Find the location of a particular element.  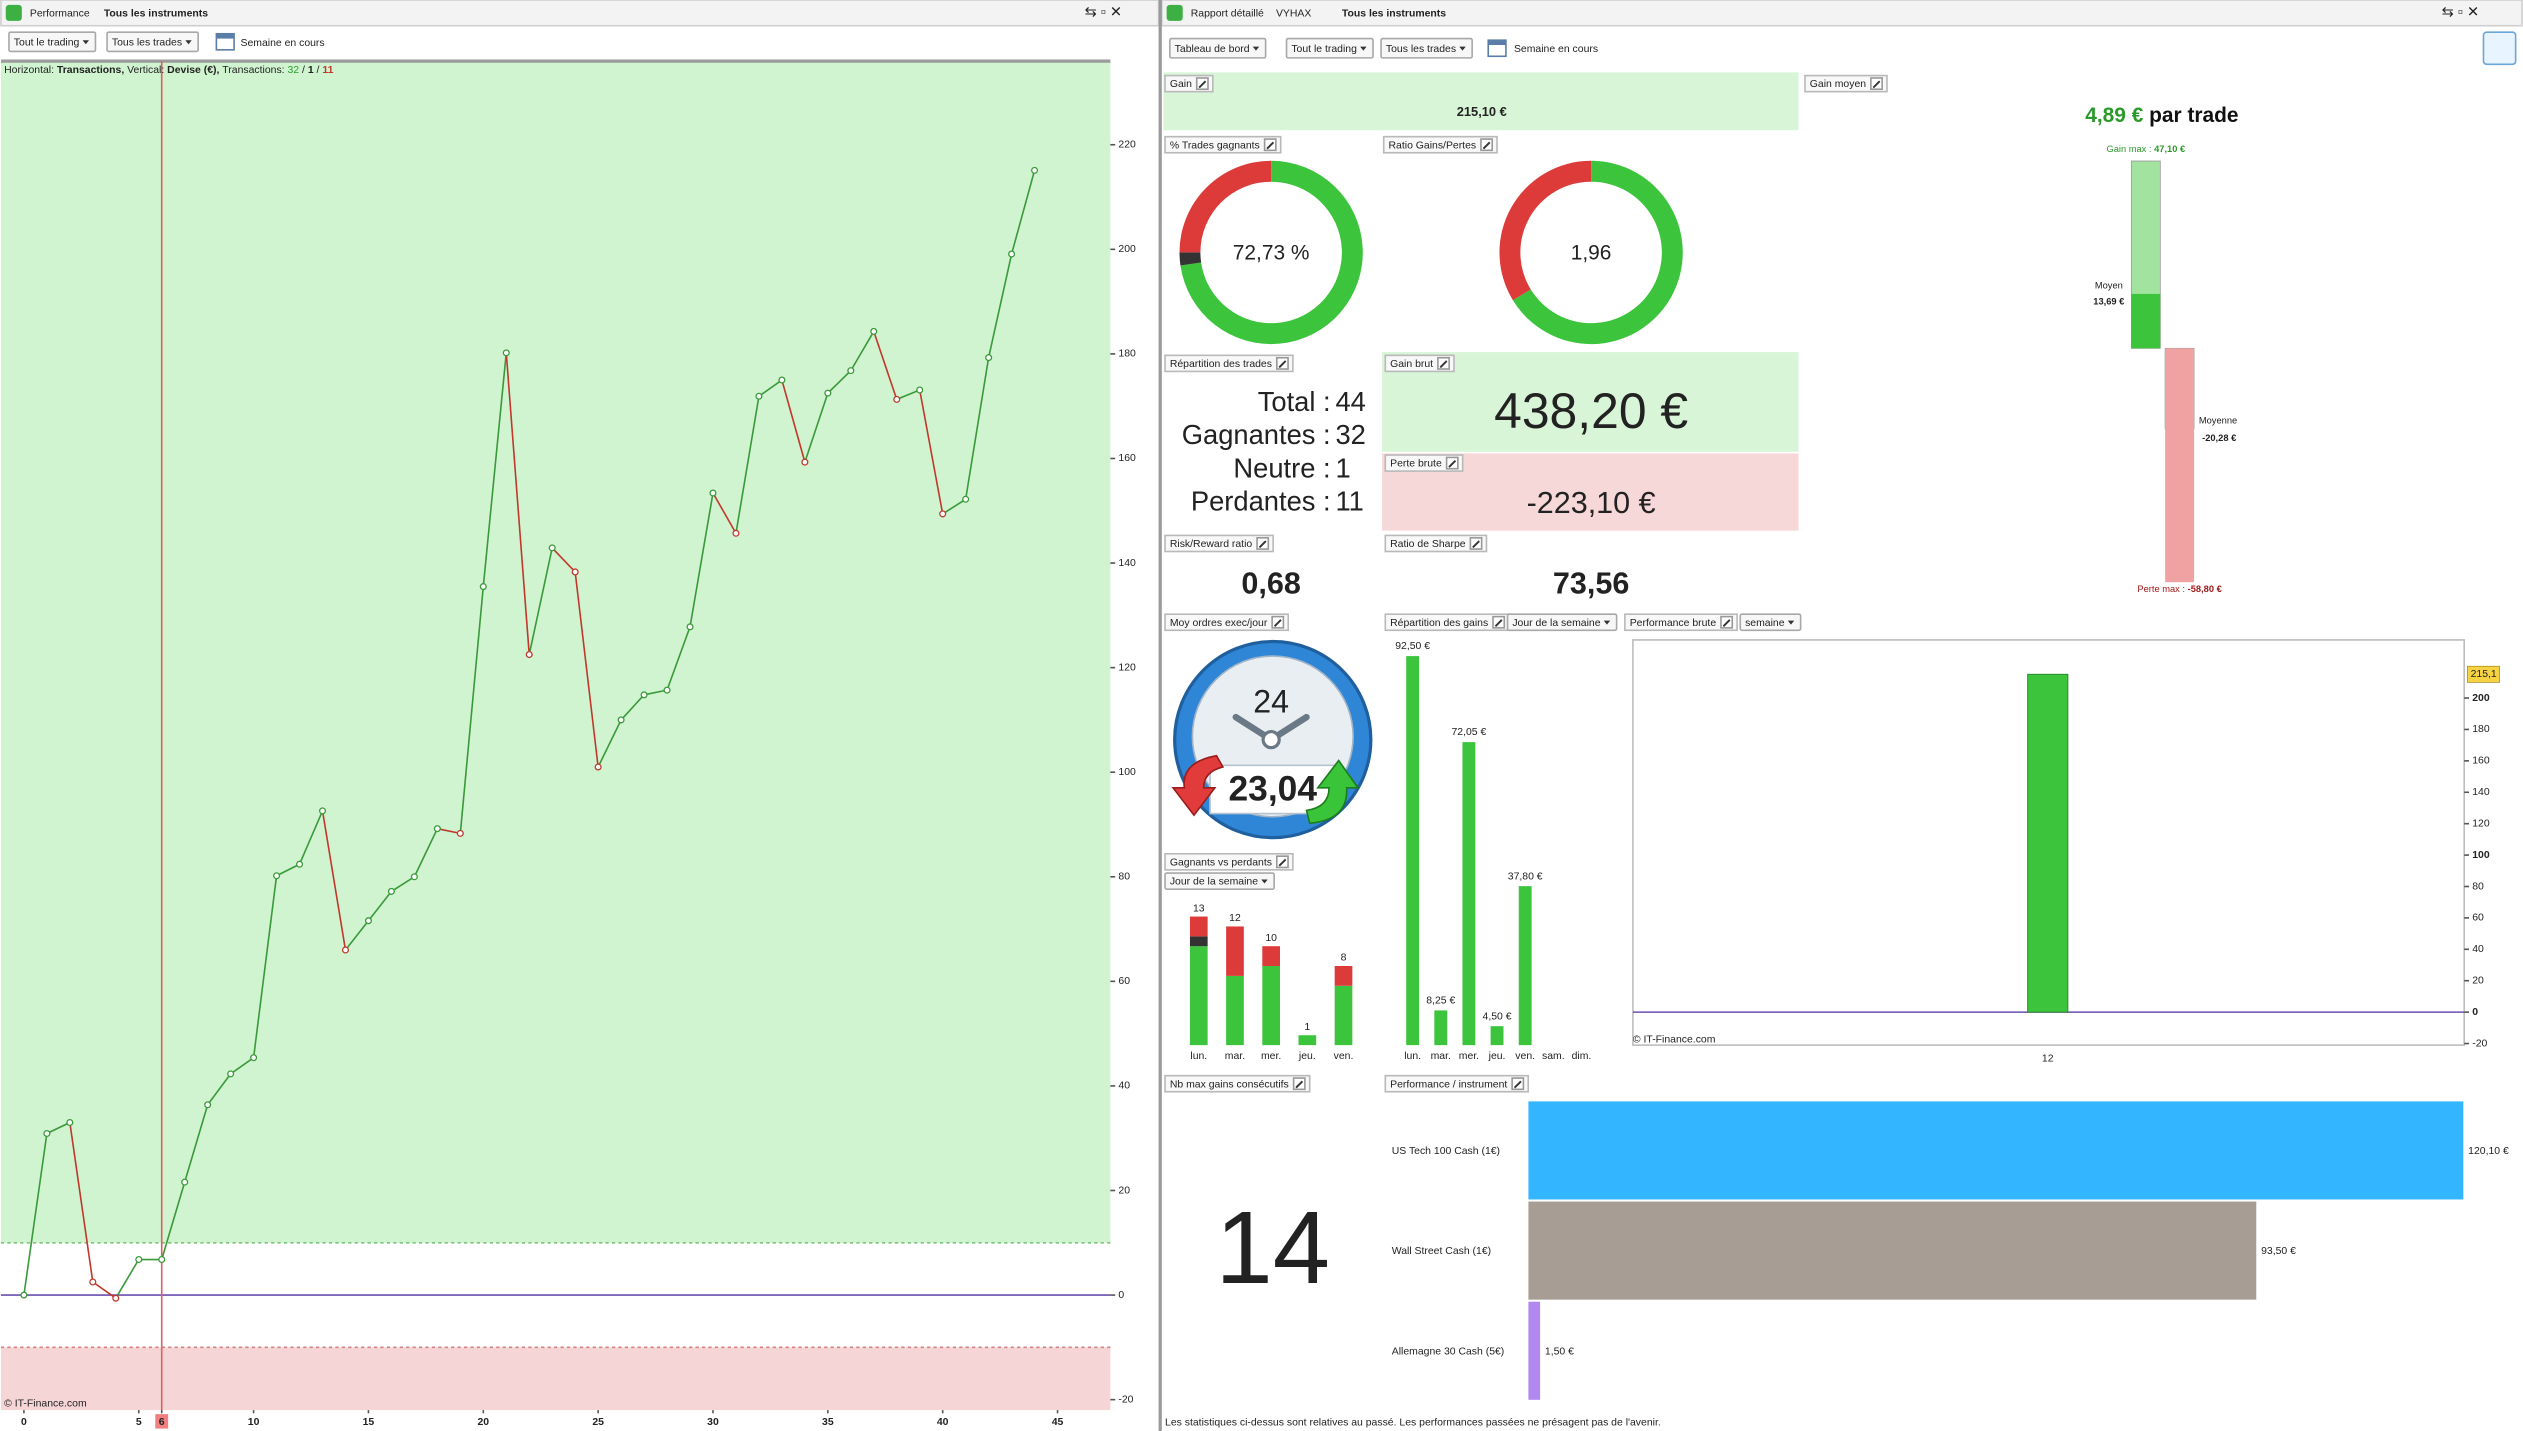

y-tick-label: 20 is located at coordinates (2478, 980).